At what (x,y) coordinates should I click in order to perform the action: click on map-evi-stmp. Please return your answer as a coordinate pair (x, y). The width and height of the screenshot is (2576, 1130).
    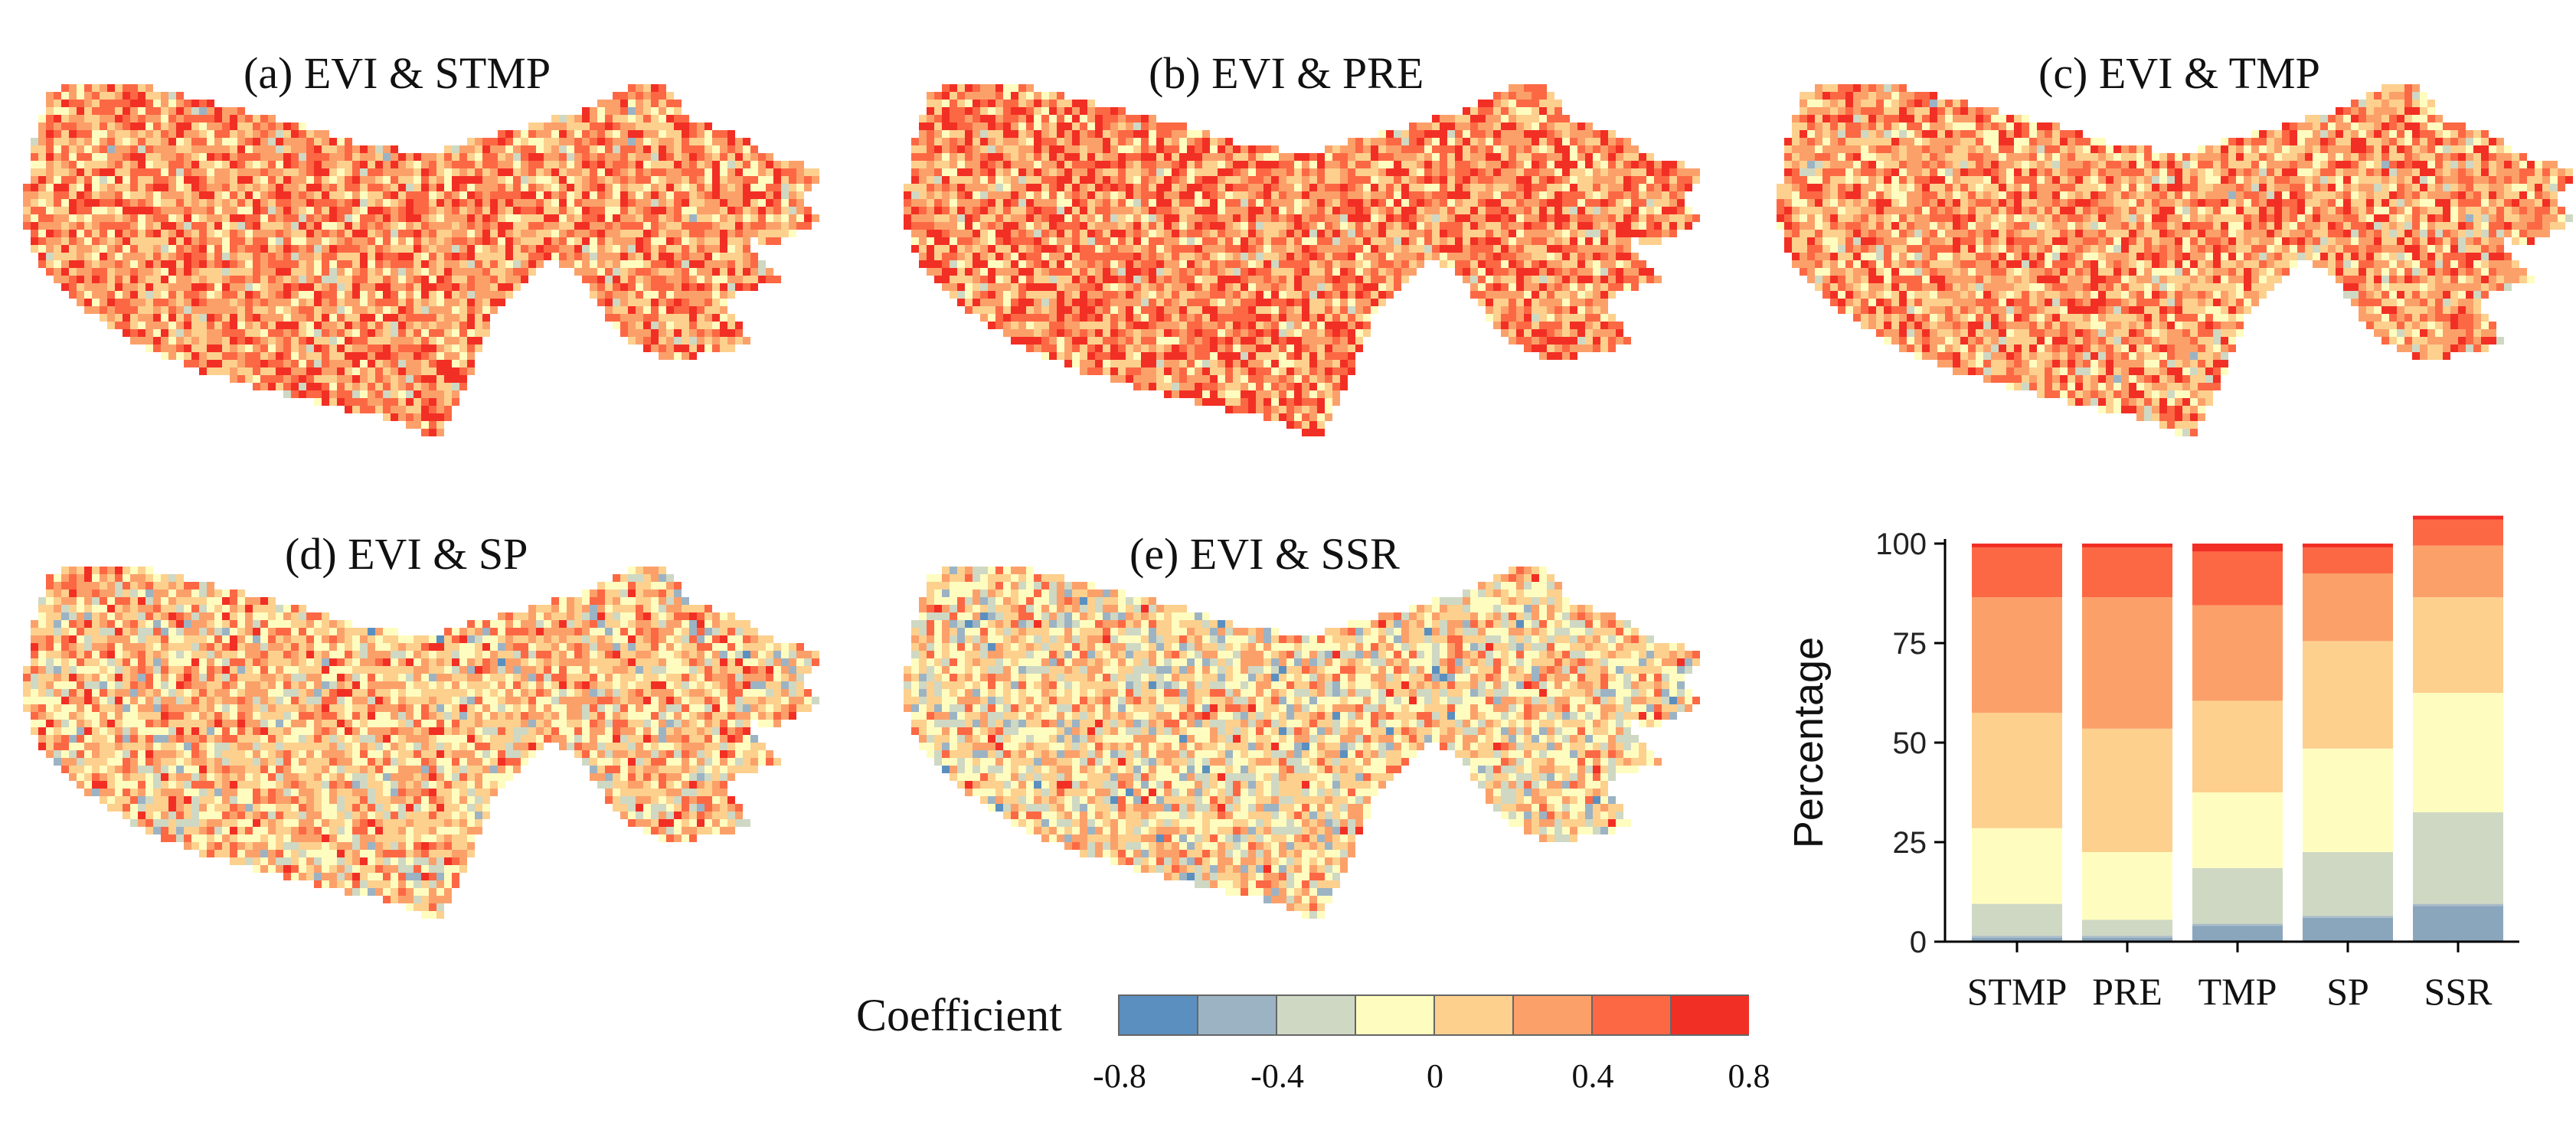
    Looking at the image, I should click on (421, 260).